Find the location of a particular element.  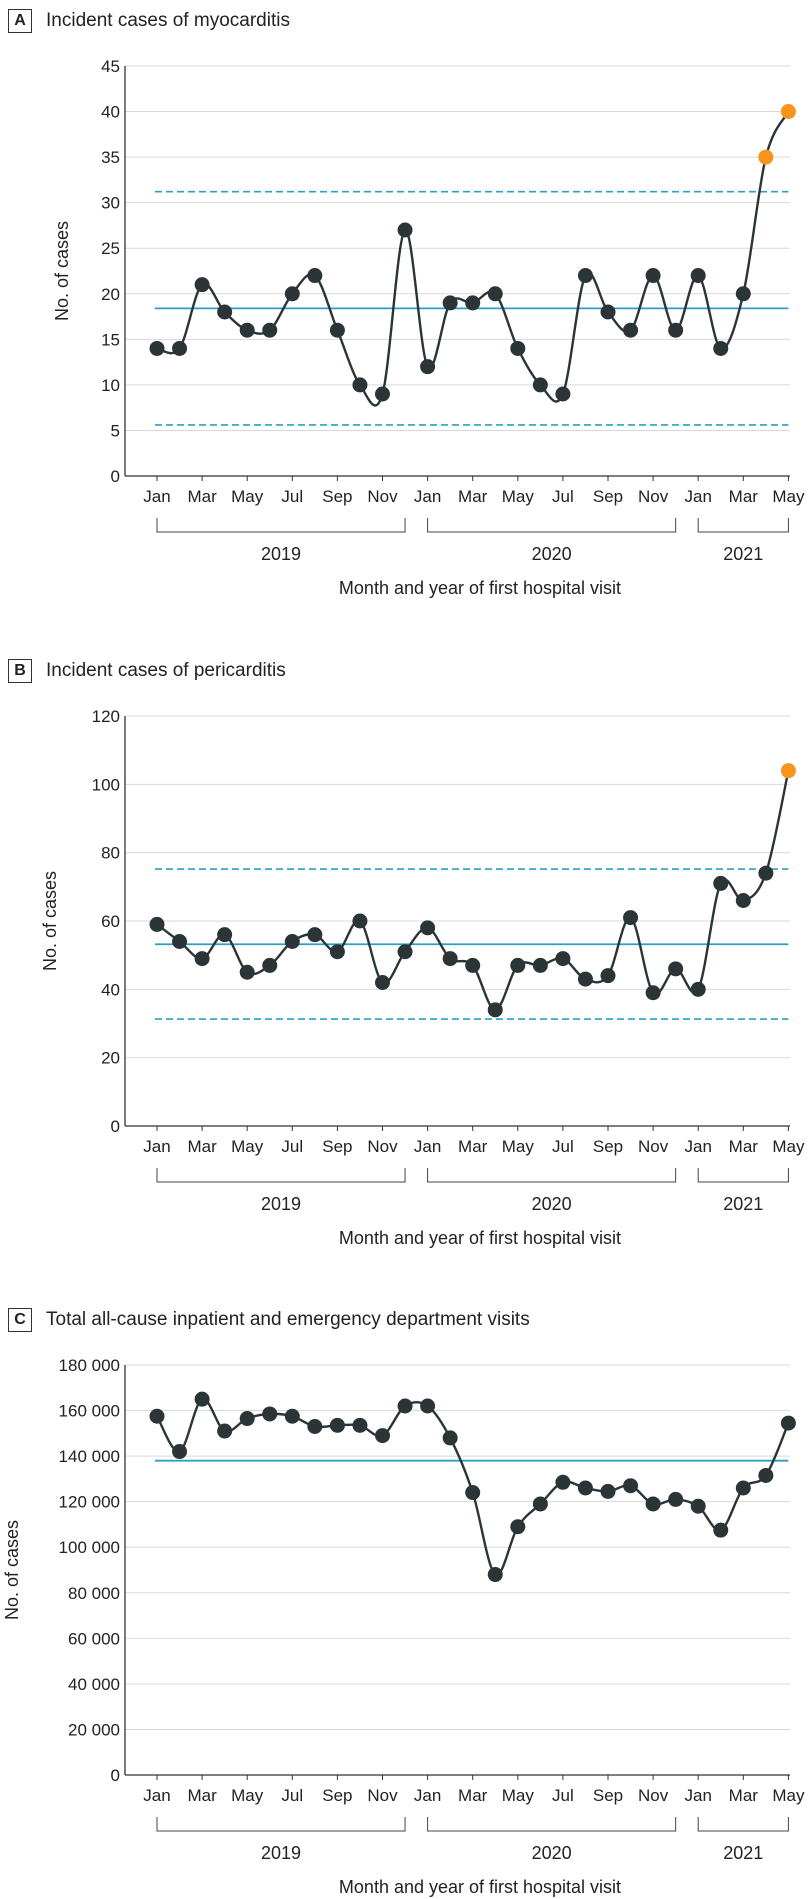

y-tick-label: 40 is located at coordinates (110, 989).